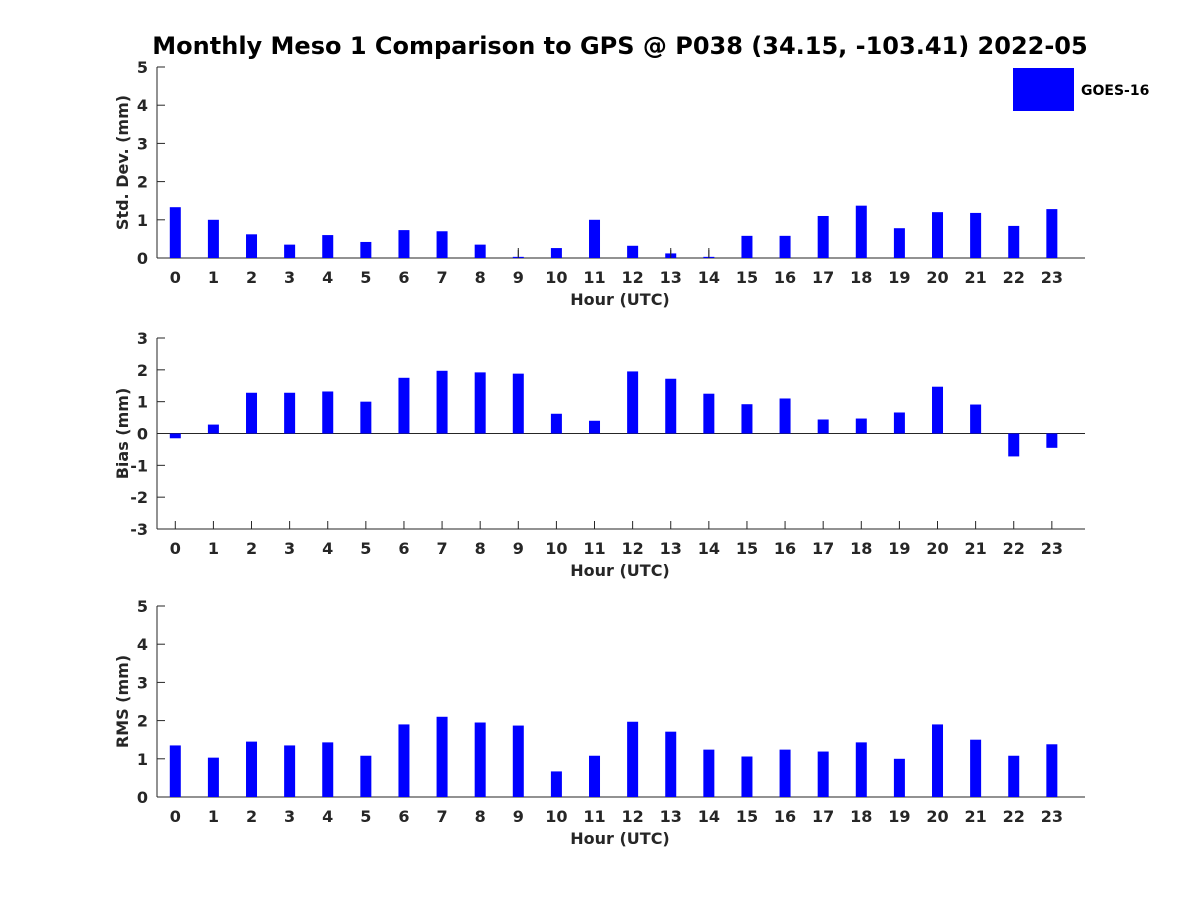 This screenshot has height=904, width=1200. I want to click on std-dev-x-tick-label: 13, so click(671, 277).